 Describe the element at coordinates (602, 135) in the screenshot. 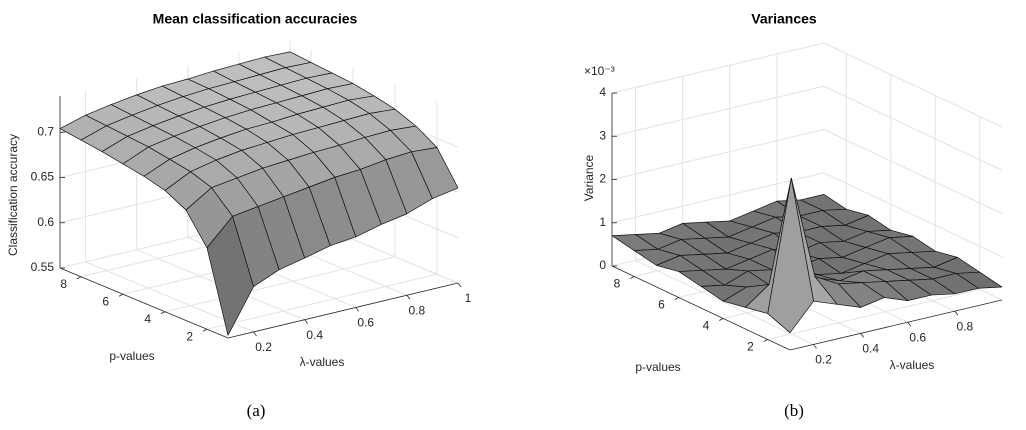

I see `z-tick-label: 3` at that location.